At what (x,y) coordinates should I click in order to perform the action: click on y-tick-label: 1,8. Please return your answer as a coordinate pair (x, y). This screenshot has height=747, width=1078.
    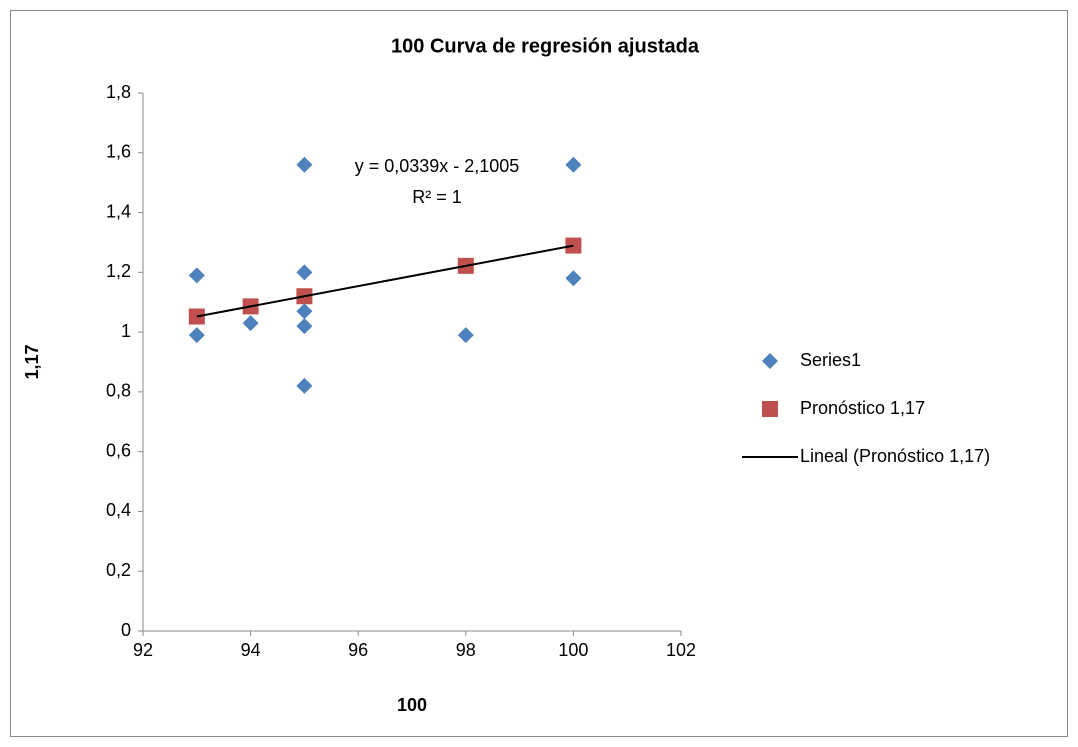
    Looking at the image, I should click on (118, 92).